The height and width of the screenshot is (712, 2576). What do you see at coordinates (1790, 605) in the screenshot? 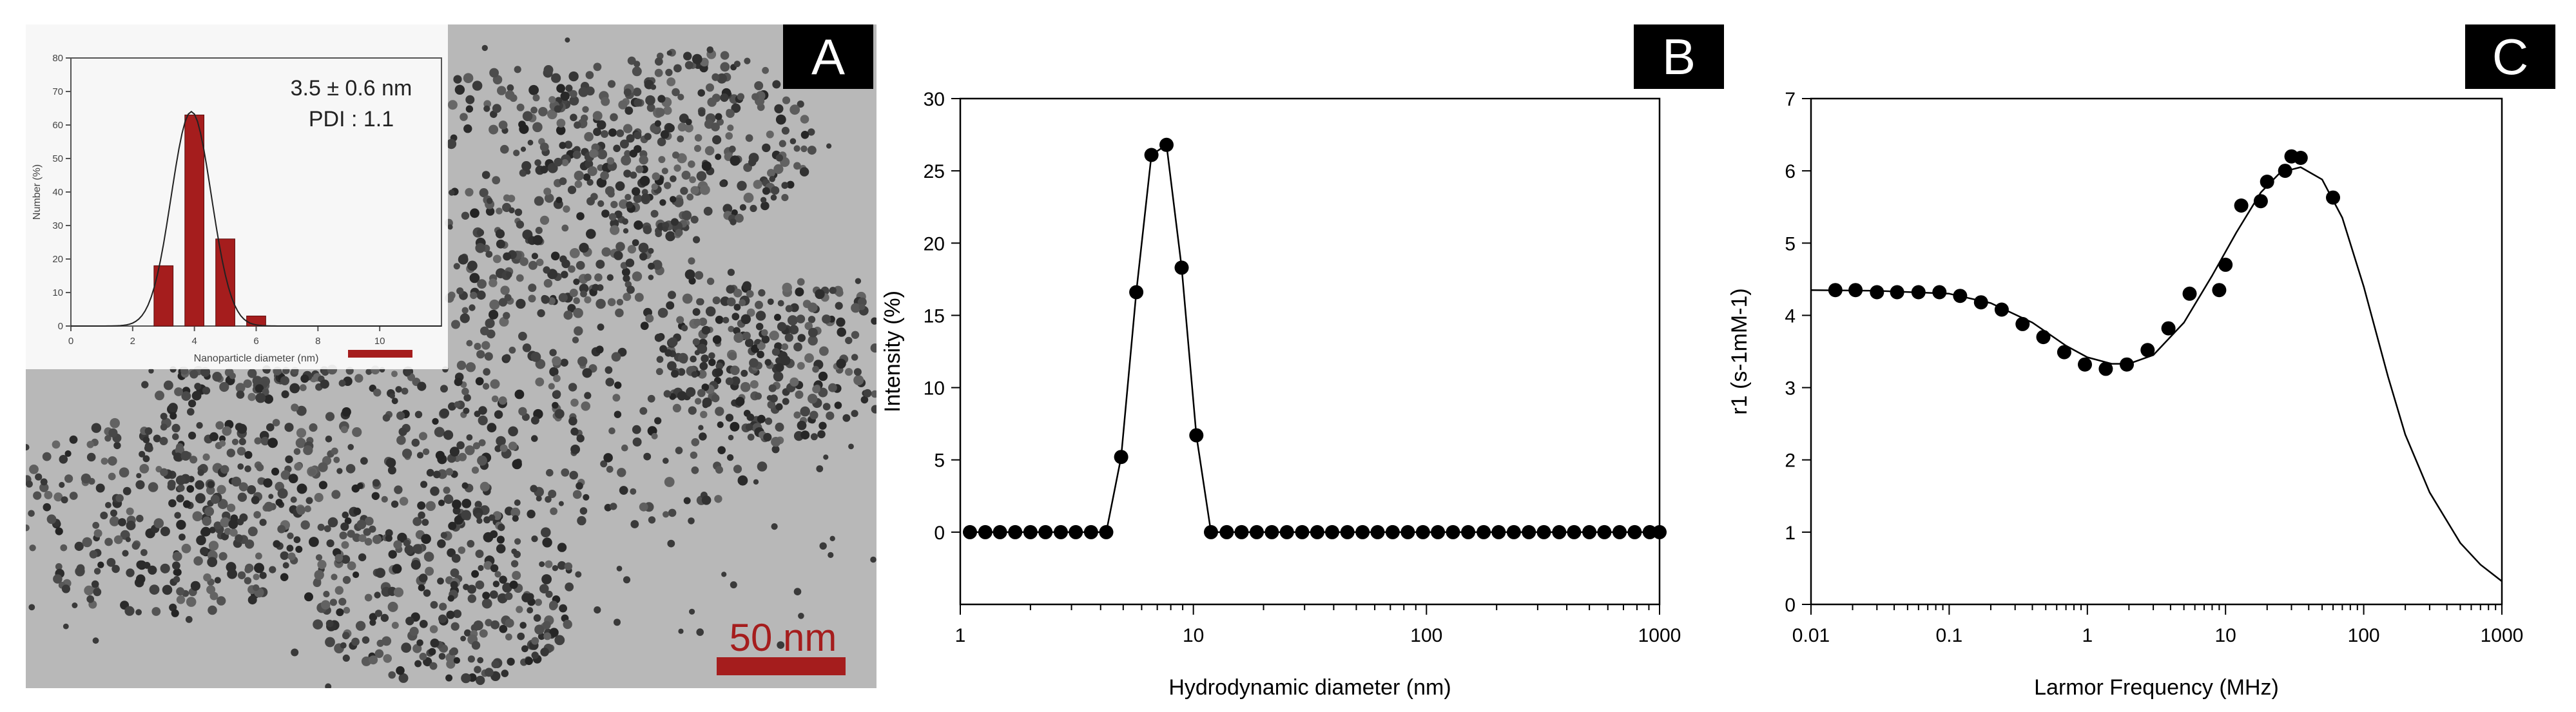
I see `nmrd-y-tick-label: 0` at bounding box center [1790, 605].